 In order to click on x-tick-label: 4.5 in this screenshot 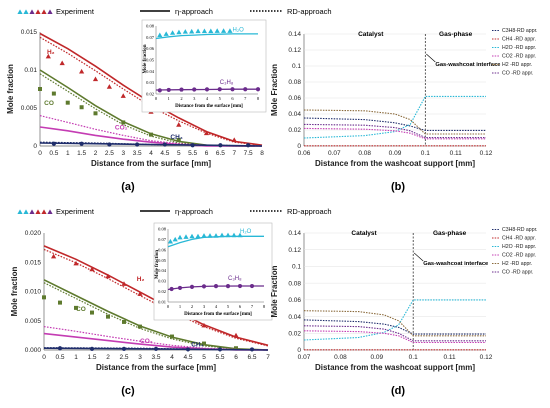, I will do `click(187, 357)`.